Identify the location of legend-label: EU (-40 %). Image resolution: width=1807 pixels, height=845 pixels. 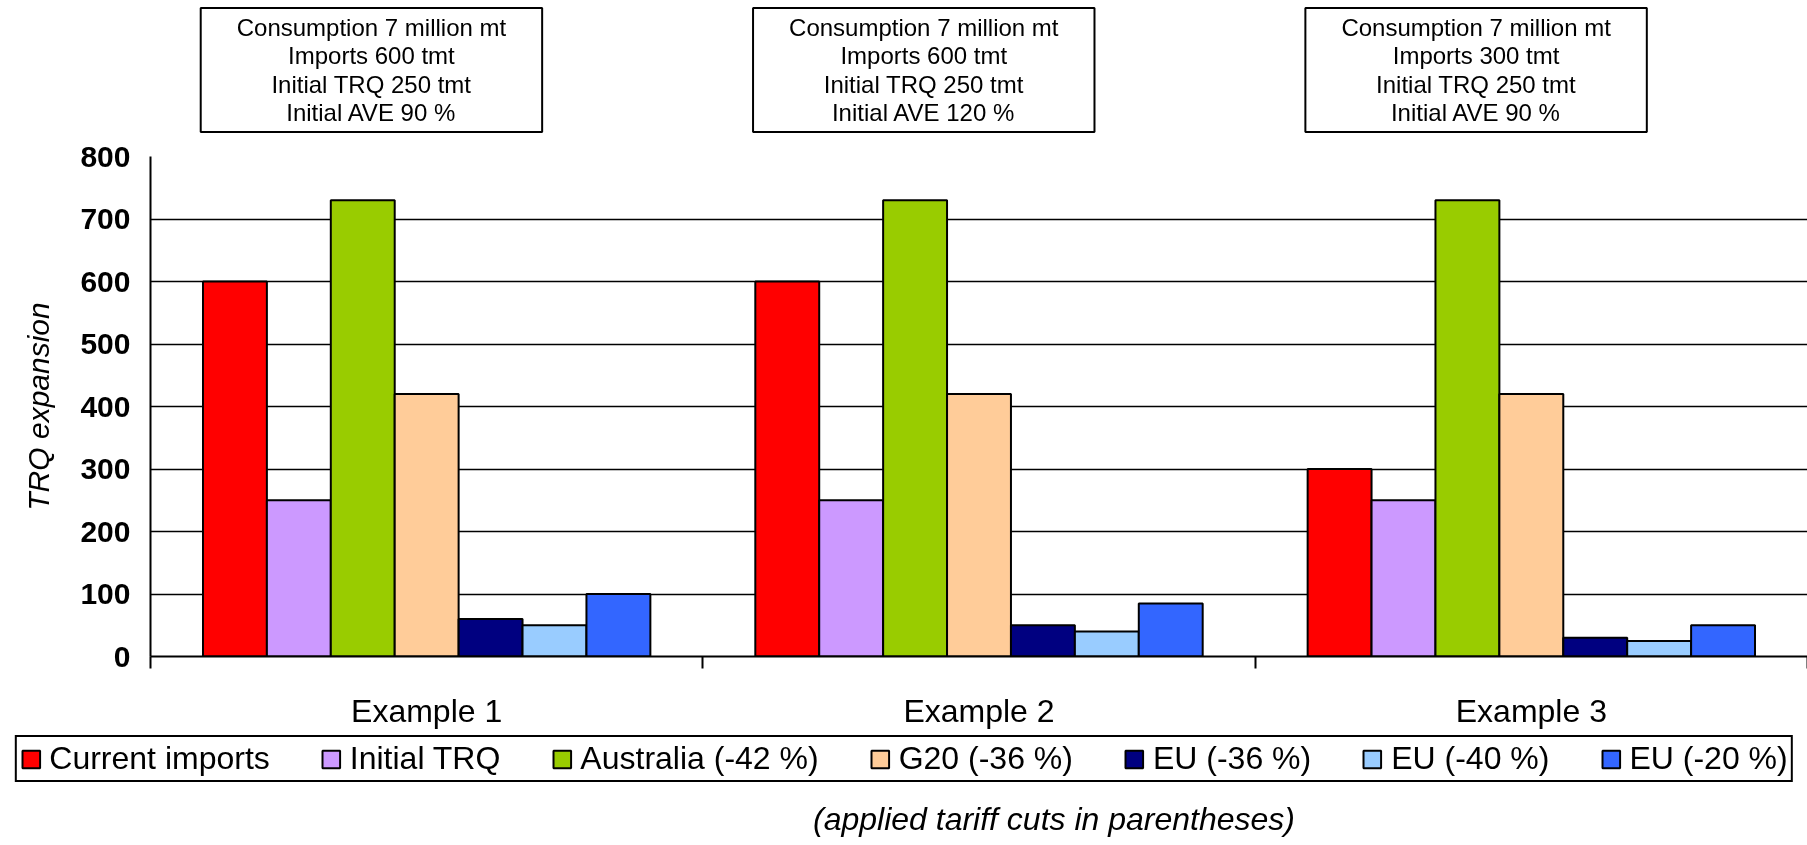
(1470, 758).